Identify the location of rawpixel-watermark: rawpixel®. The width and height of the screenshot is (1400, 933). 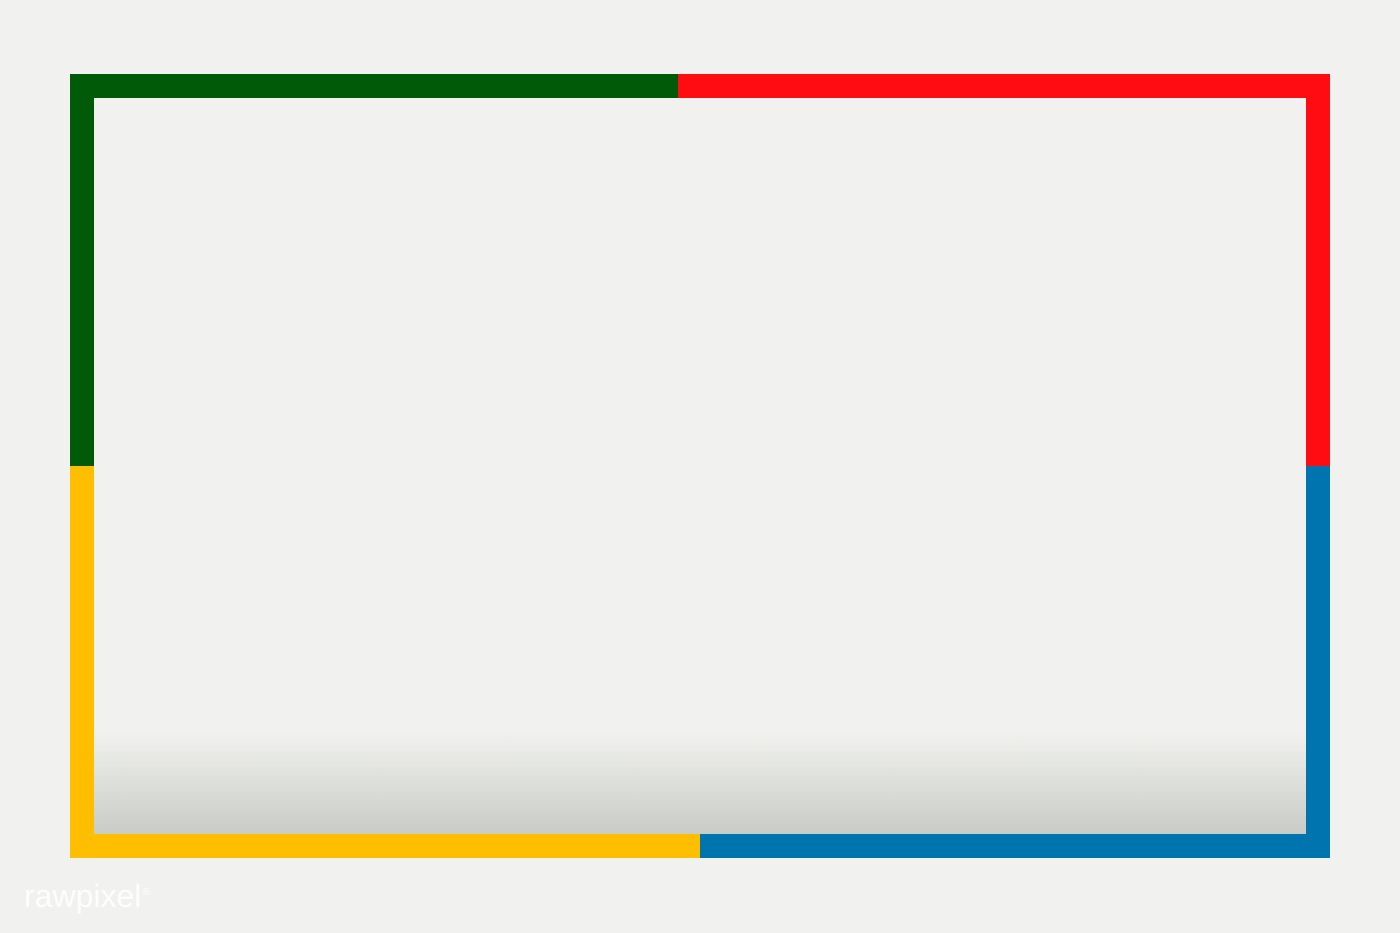
(87, 896).